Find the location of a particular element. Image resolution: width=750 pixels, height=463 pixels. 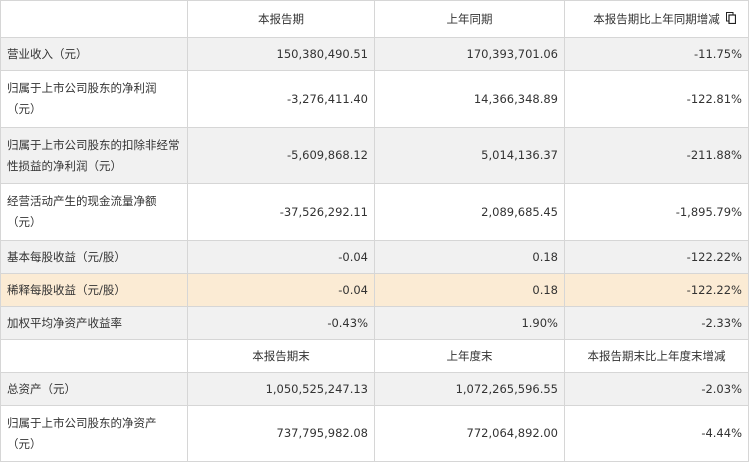

cell-change: -4.44% is located at coordinates (656, 433).